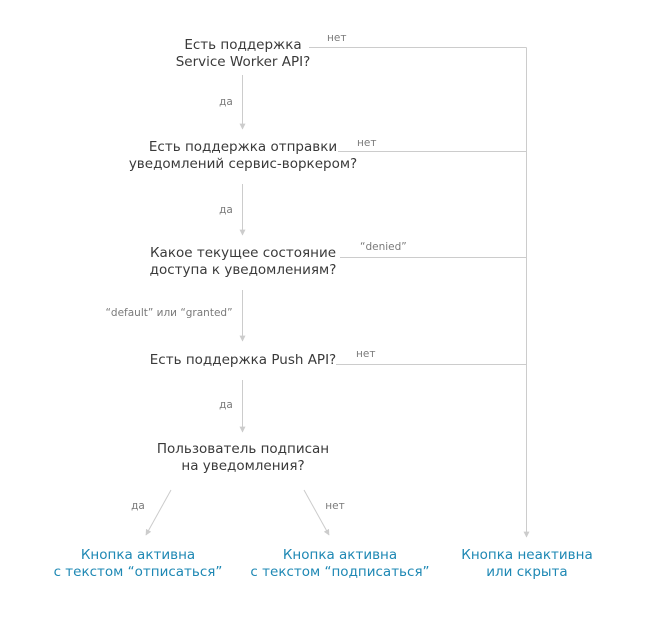 This screenshot has height=618, width=660. What do you see at coordinates (527, 555) in the screenshot?
I see `result-line: Кнопка неактивна` at bounding box center [527, 555].